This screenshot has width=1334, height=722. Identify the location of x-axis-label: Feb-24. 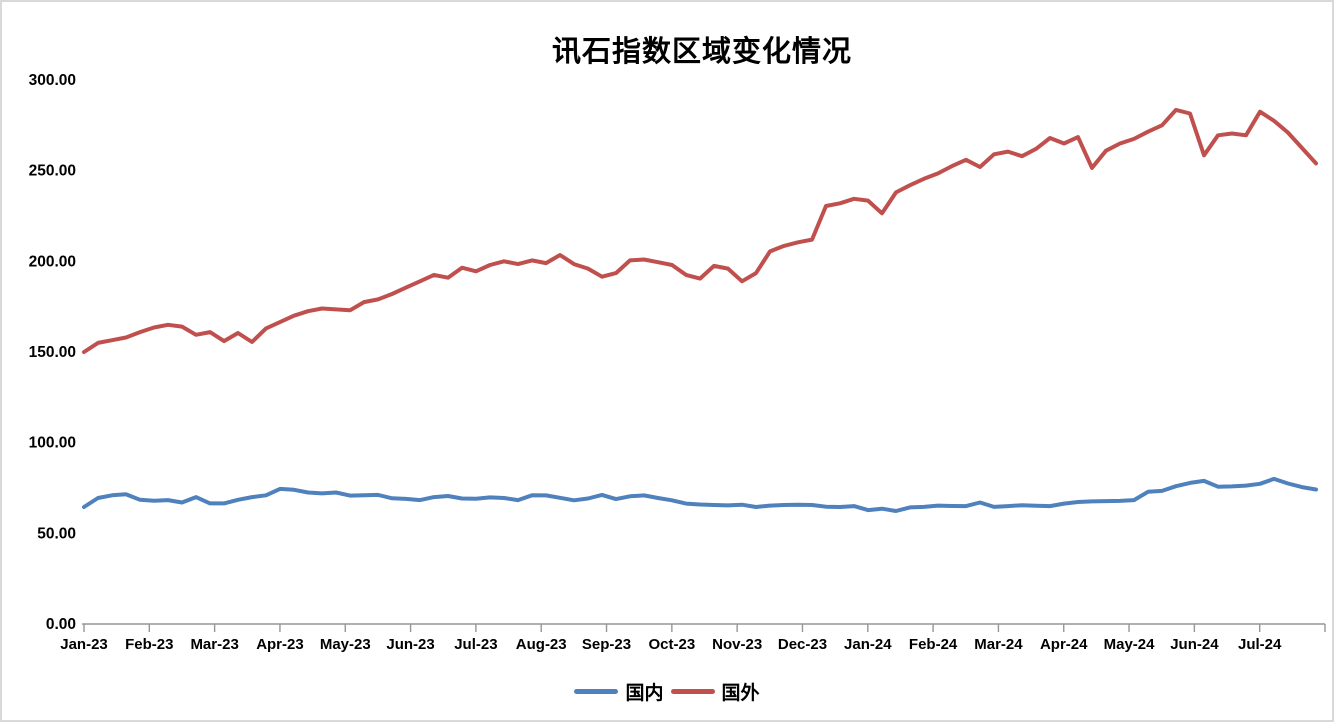
(933, 644).